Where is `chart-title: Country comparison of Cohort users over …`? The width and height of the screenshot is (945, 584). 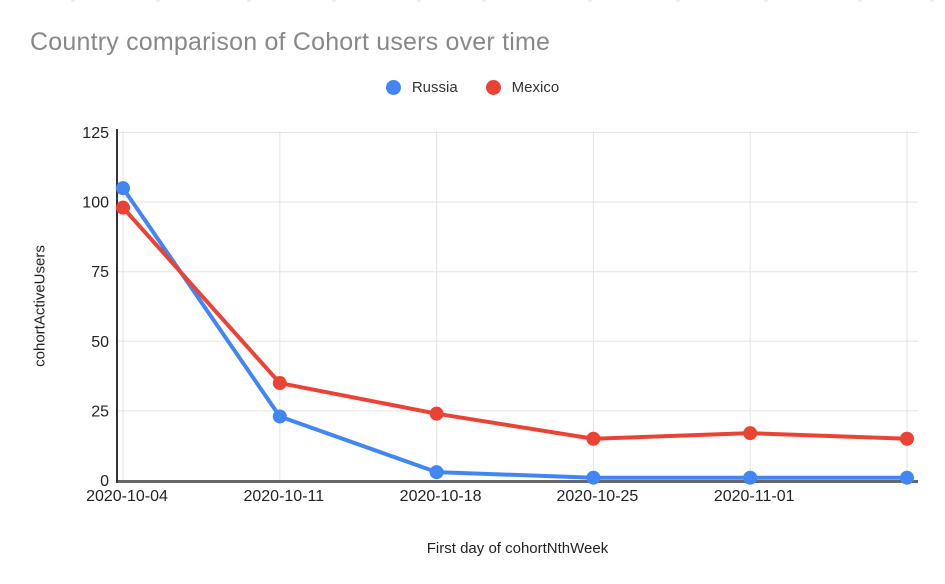 chart-title: Country comparison of Cohort users over … is located at coordinates (290, 42).